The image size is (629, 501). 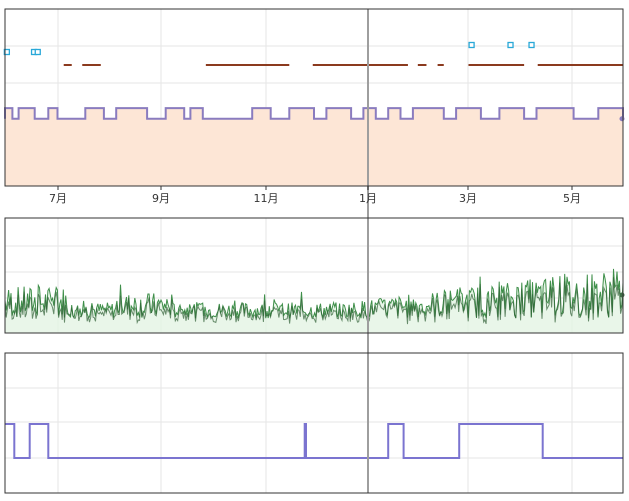 What do you see at coordinates (314, 113) in the screenshot?
I see `top-step-line` at bounding box center [314, 113].